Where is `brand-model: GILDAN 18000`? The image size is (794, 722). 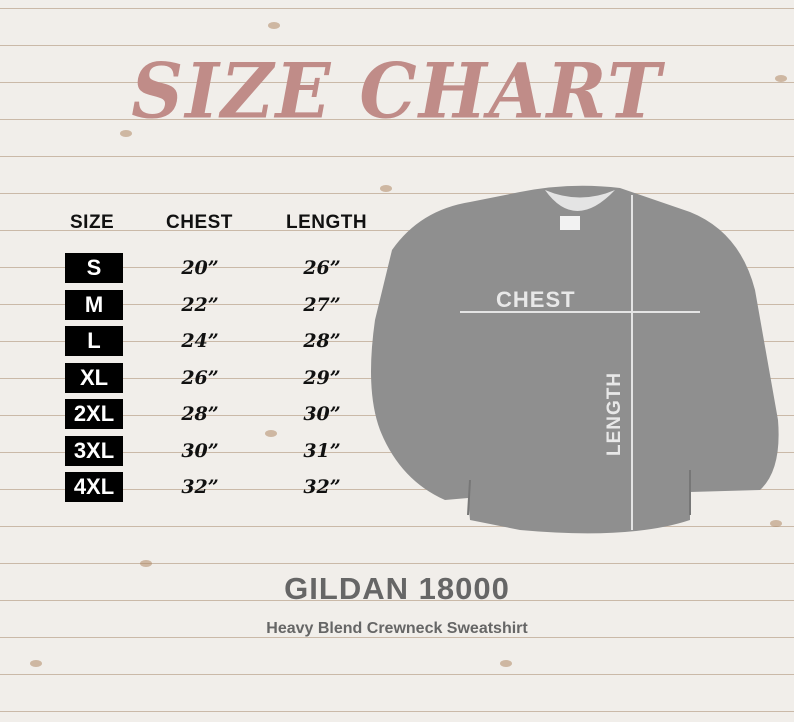 brand-model: GILDAN 18000 is located at coordinates (397, 588).